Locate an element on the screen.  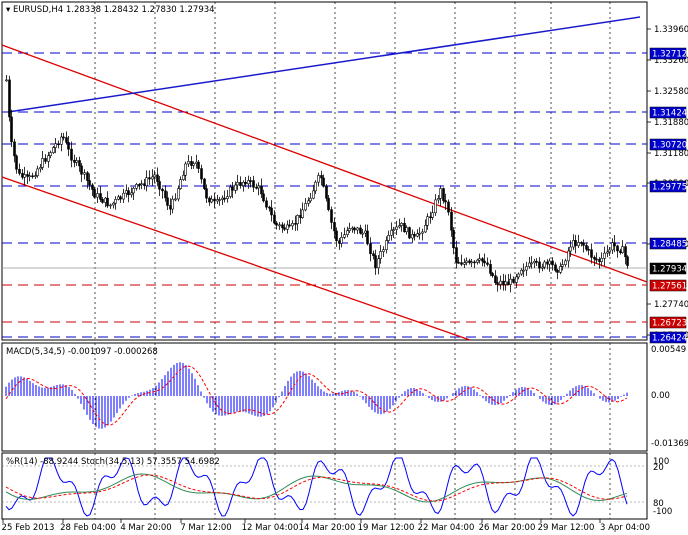
price-tick-label: 1.31880 is located at coordinates (671, 123).